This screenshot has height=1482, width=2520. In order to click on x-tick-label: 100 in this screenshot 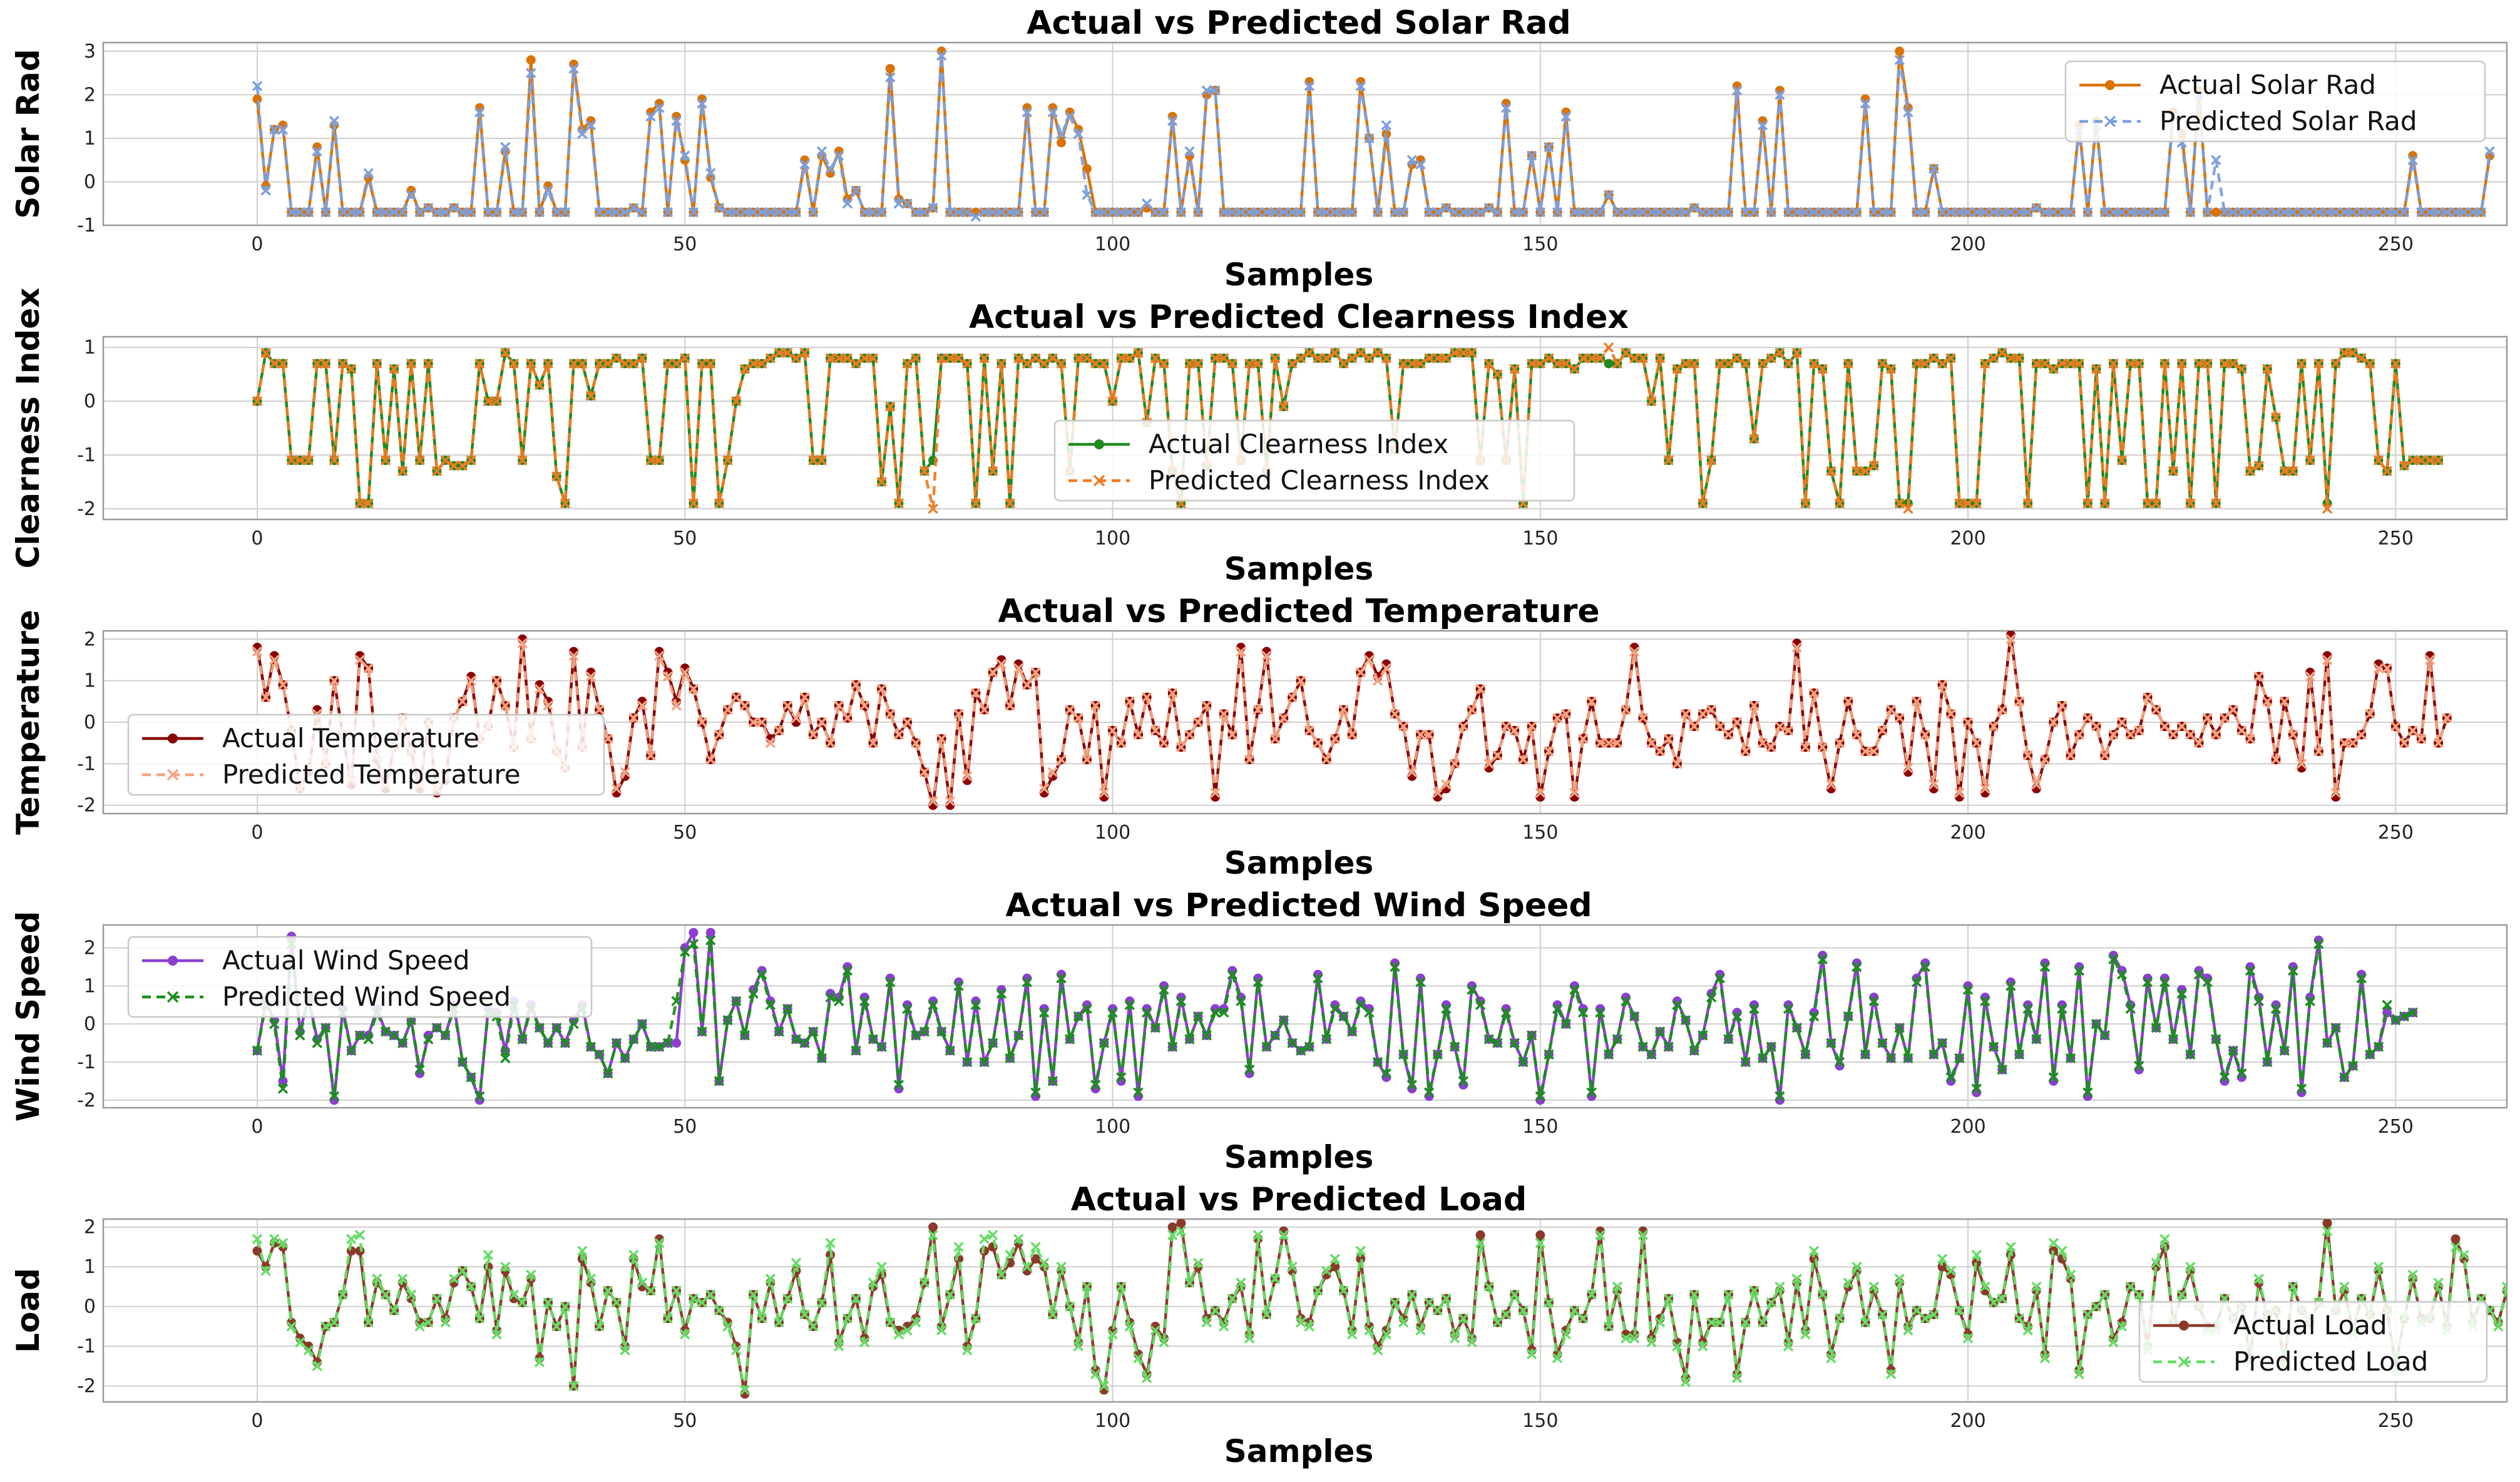, I will do `click(1112, 833)`.